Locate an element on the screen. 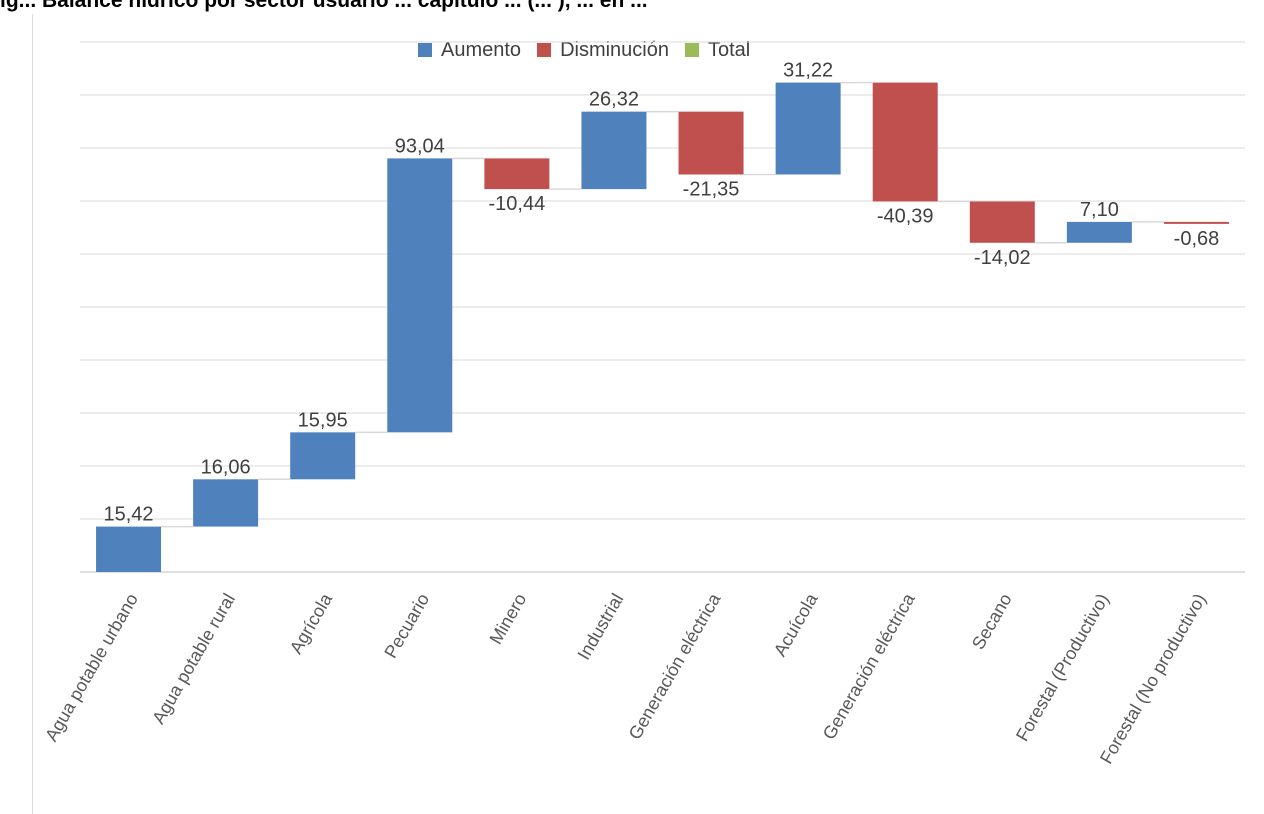 The width and height of the screenshot is (1264, 814). data-label: 16,06 is located at coordinates (226, 467).